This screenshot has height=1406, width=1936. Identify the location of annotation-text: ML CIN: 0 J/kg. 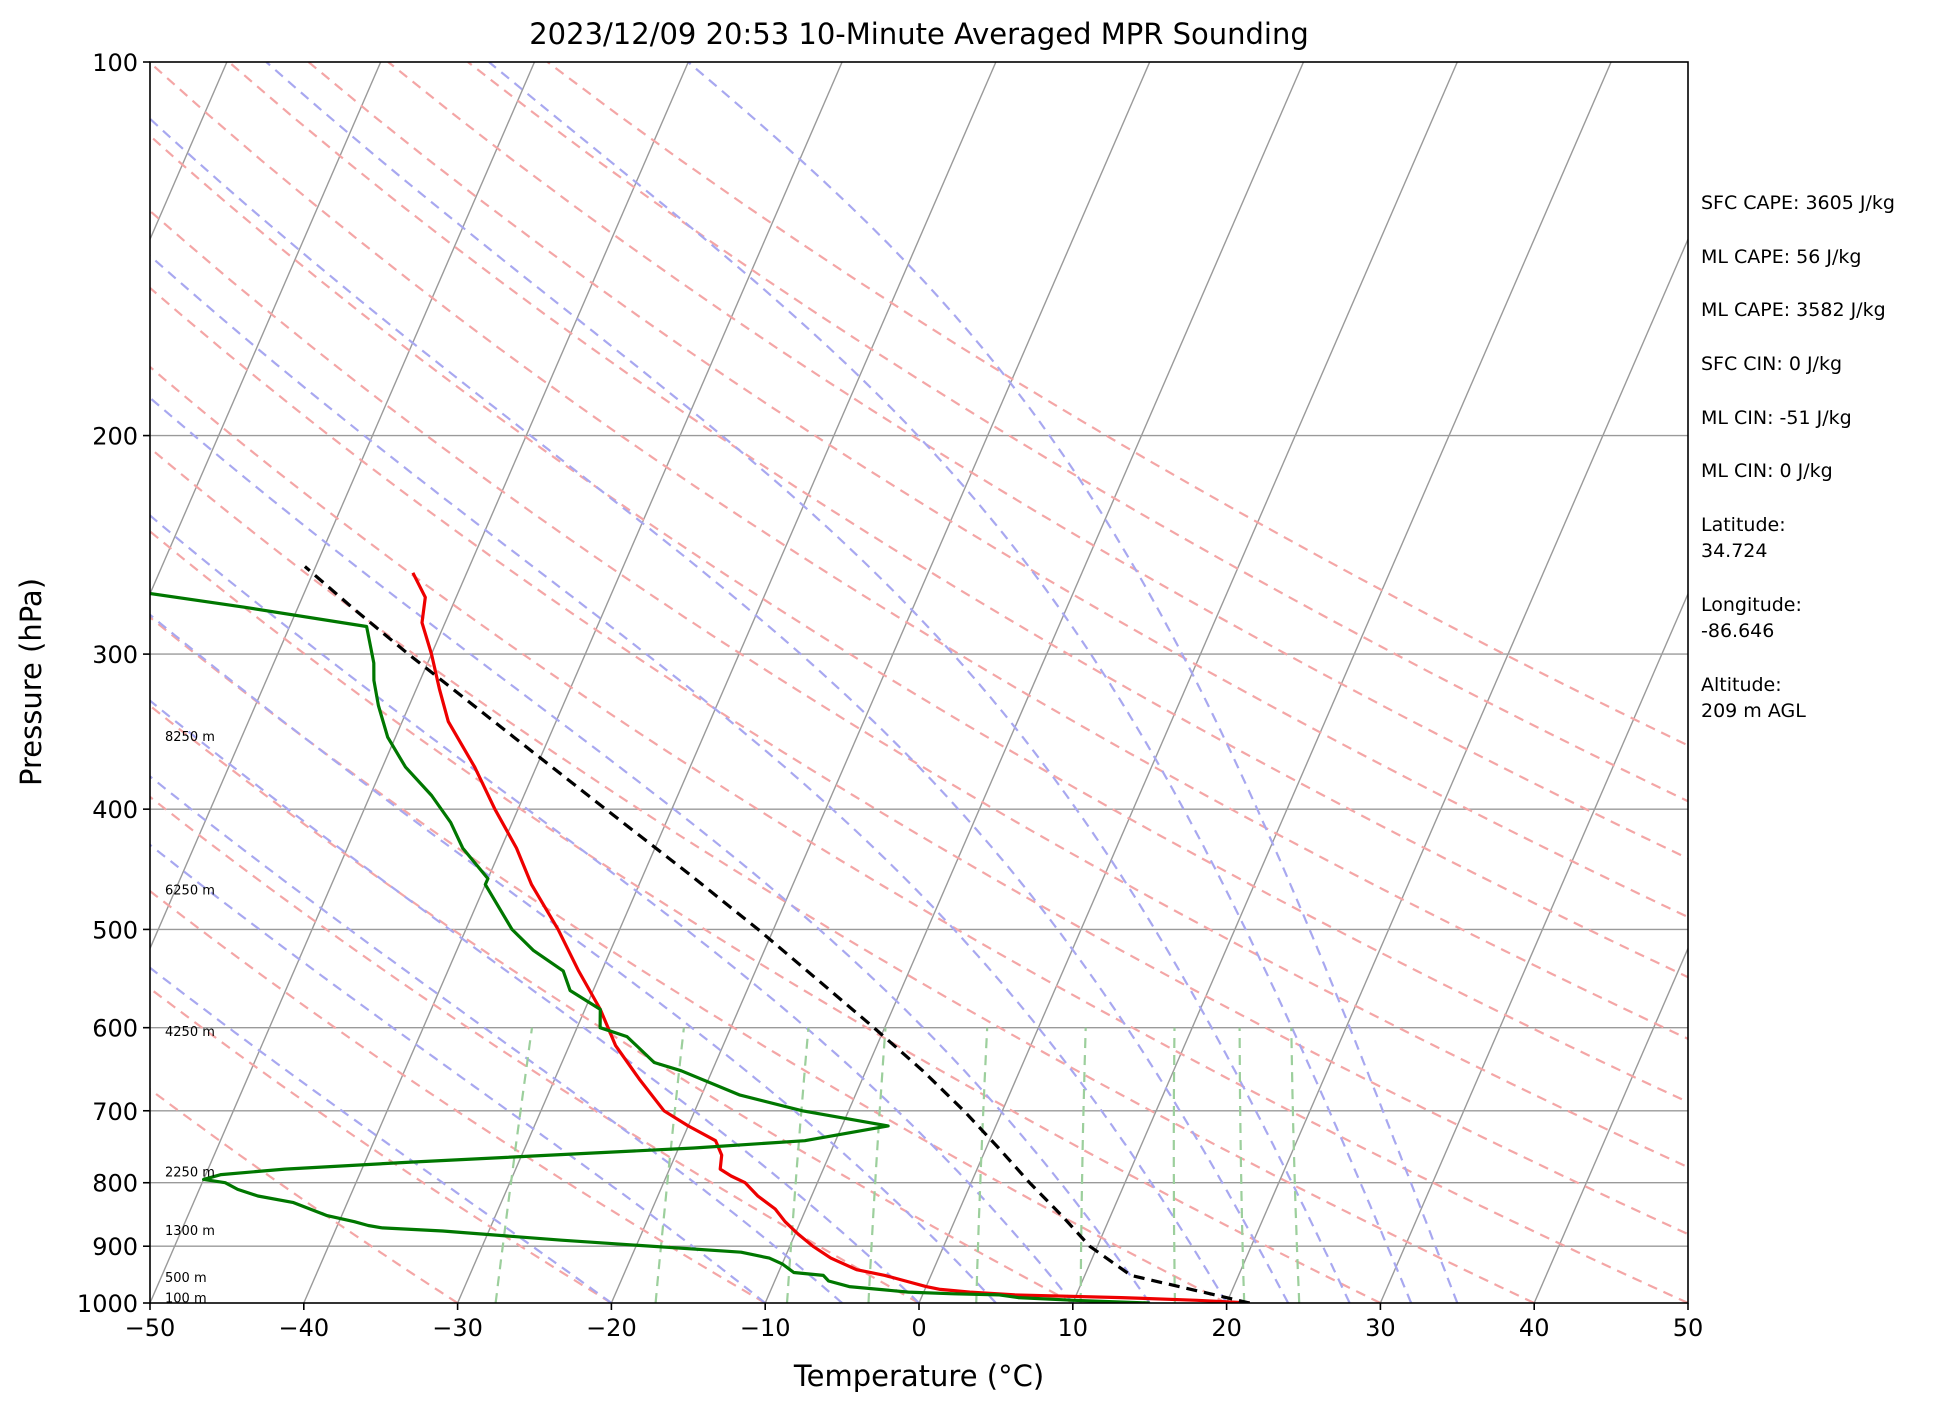
(1767, 471).